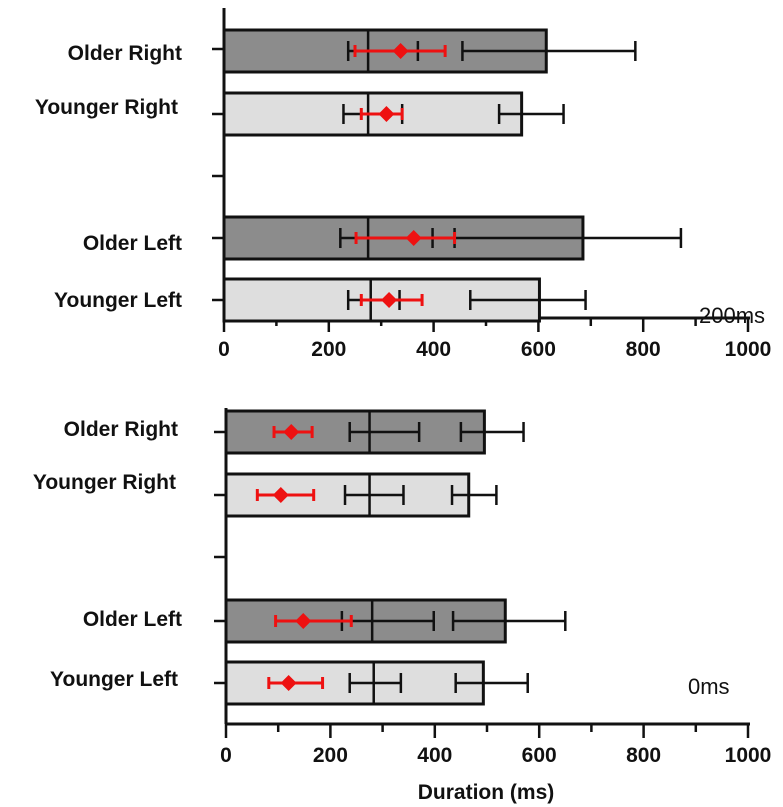  Describe the element at coordinates (732, 315) in the screenshot. I see `panel-label: 200ms` at that location.